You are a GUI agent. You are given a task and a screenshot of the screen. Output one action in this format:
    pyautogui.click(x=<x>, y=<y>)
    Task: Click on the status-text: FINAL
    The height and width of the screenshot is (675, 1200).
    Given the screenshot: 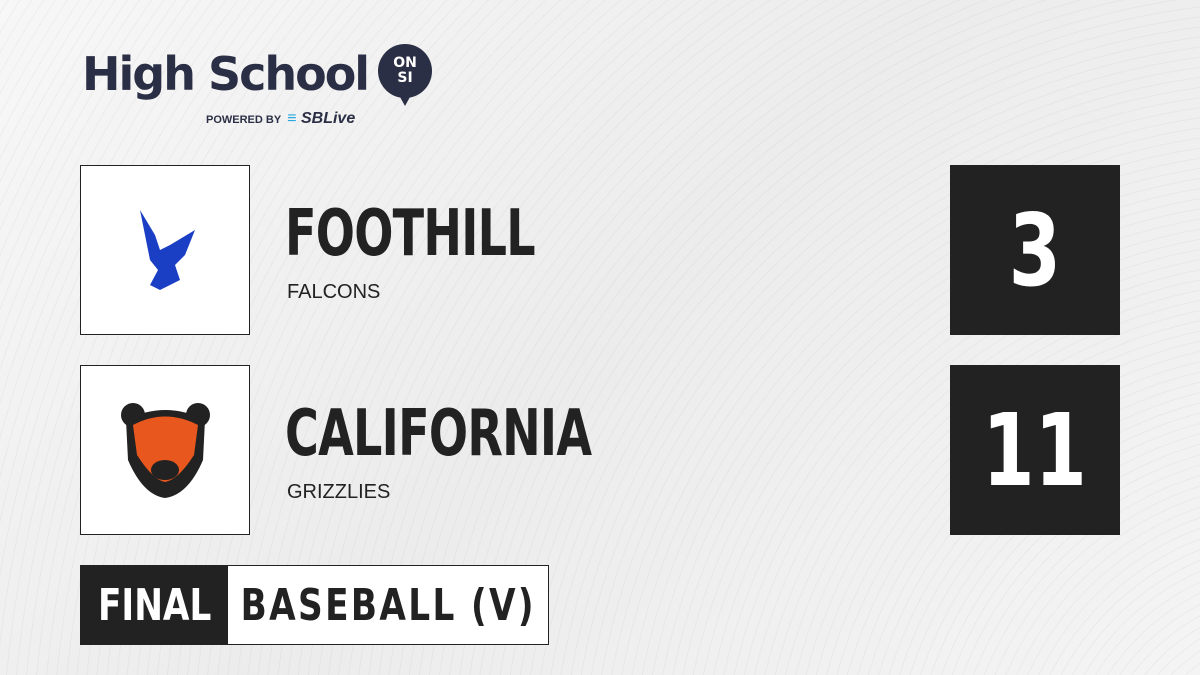 What is the action you would take?
    pyautogui.click(x=154, y=605)
    